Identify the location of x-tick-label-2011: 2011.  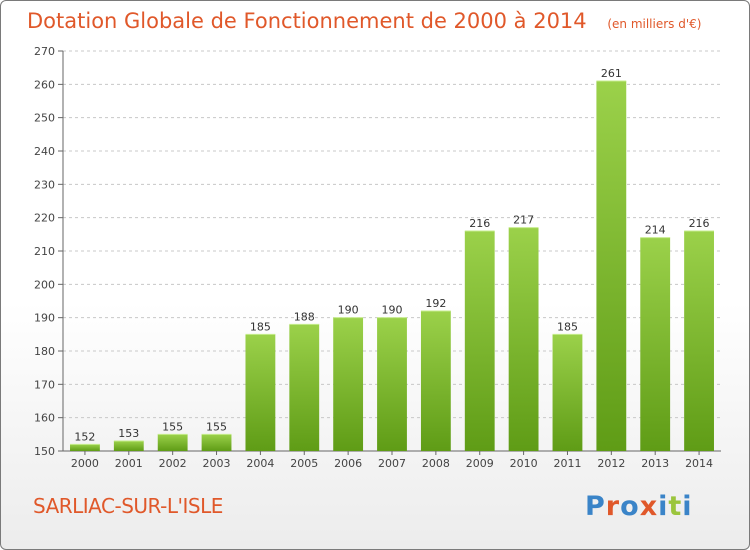
(567, 463).